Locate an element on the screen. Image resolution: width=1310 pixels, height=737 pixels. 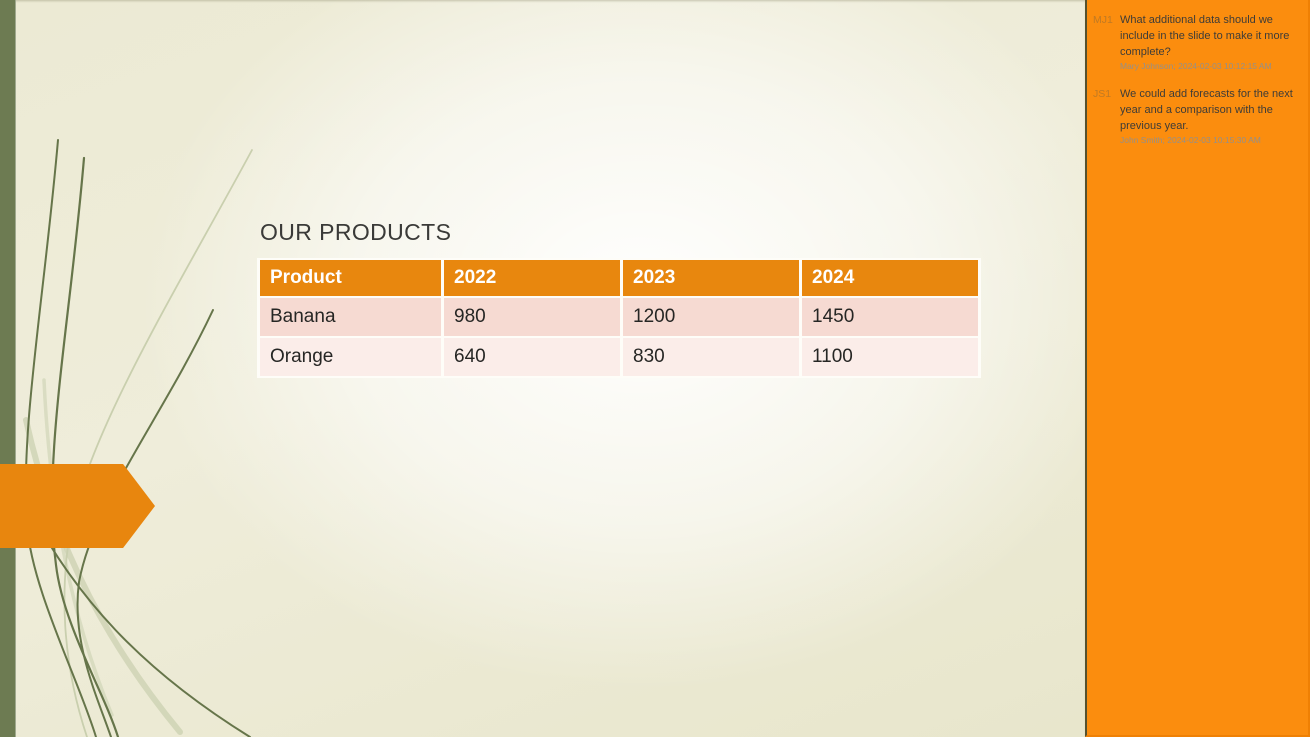
table-row: Orange 640 830 1100 is located at coordinates (619, 357).